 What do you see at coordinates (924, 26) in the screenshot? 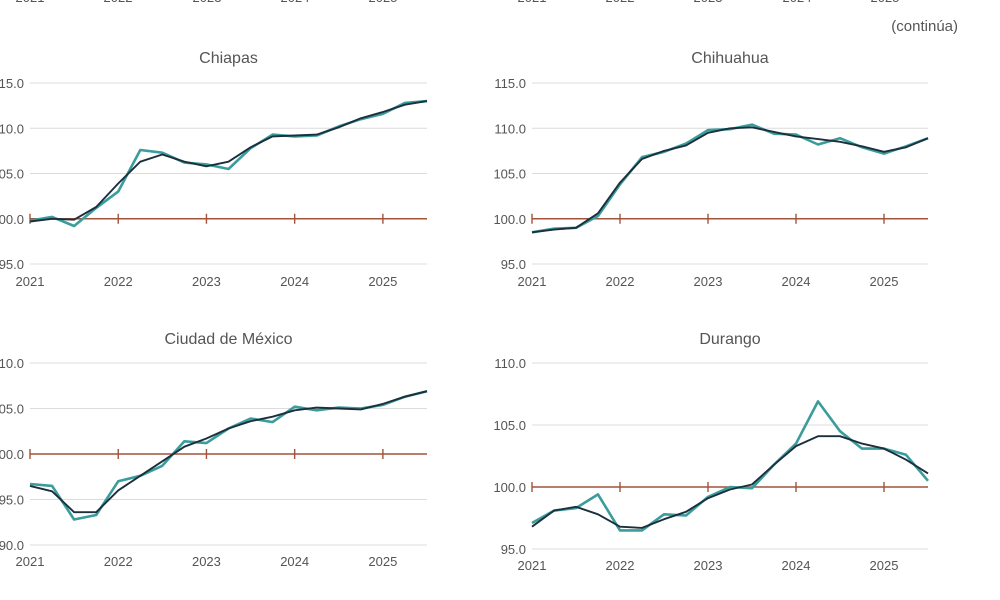
I see `continued-note: (continúa)` at bounding box center [924, 26].